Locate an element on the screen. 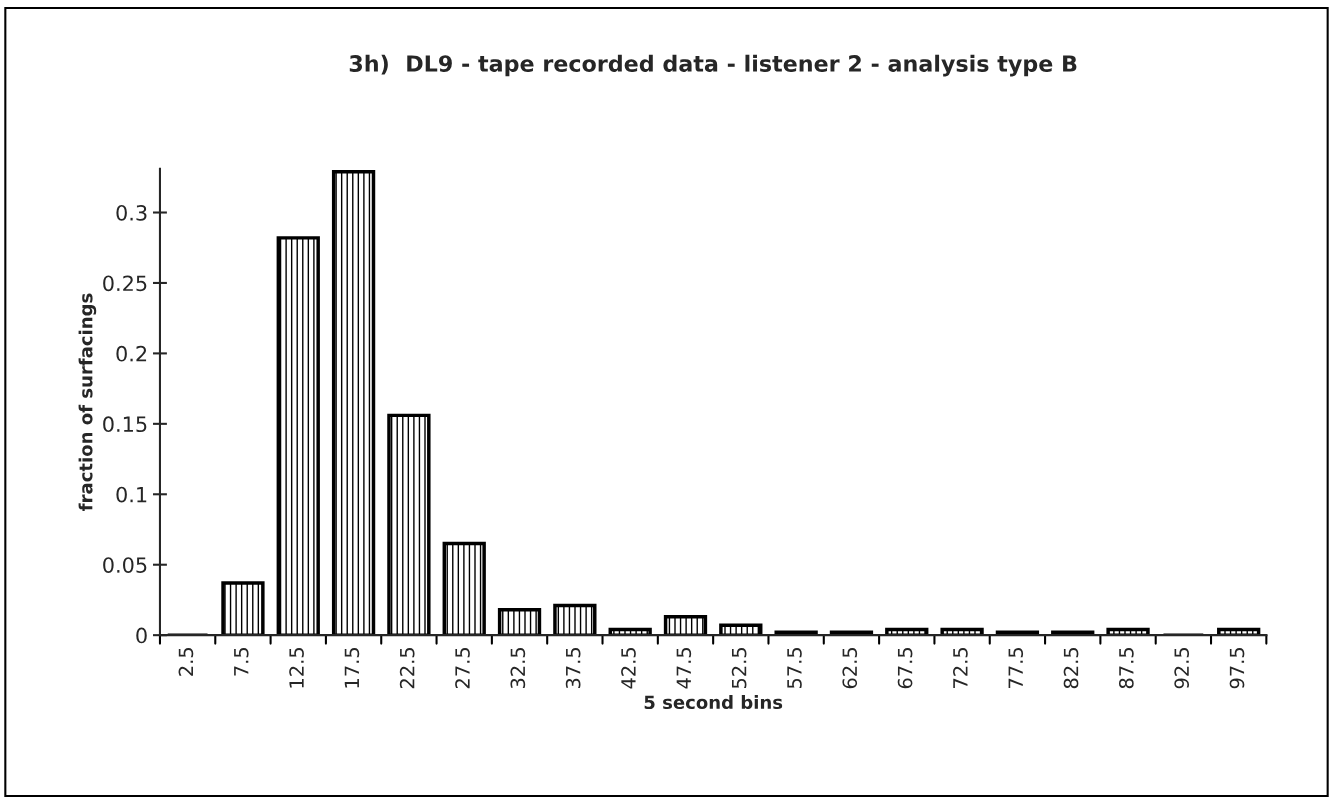 This screenshot has height=804, width=1333. y-tick-label: 0.3 is located at coordinates (131, 212).